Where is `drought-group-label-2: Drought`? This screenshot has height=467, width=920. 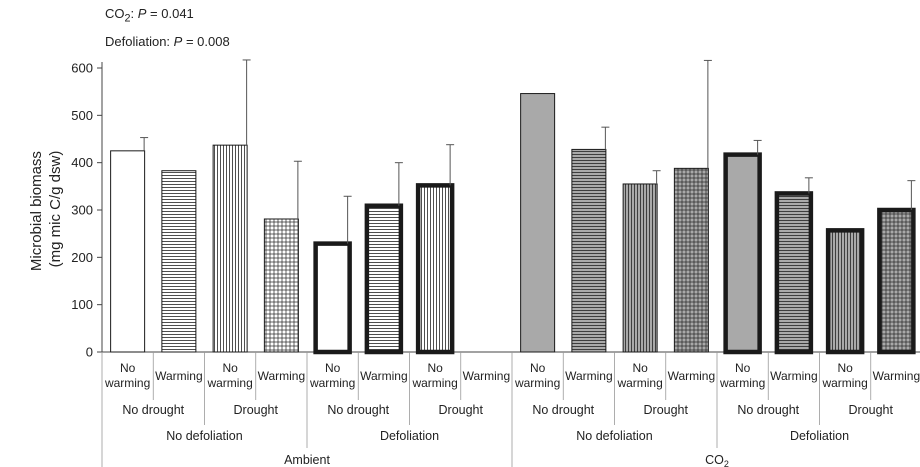 drought-group-label-2: Drought is located at coordinates (256, 410).